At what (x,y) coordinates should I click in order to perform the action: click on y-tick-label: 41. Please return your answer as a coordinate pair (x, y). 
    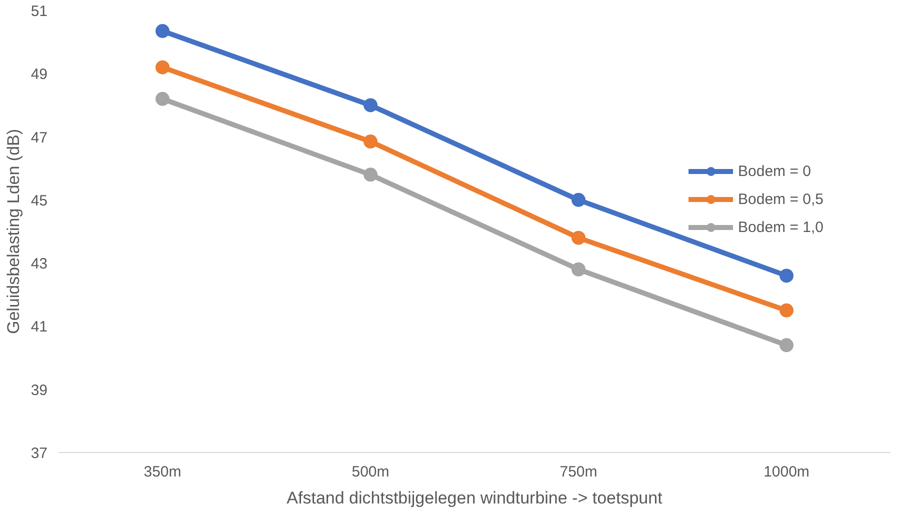
    Looking at the image, I should click on (39, 327).